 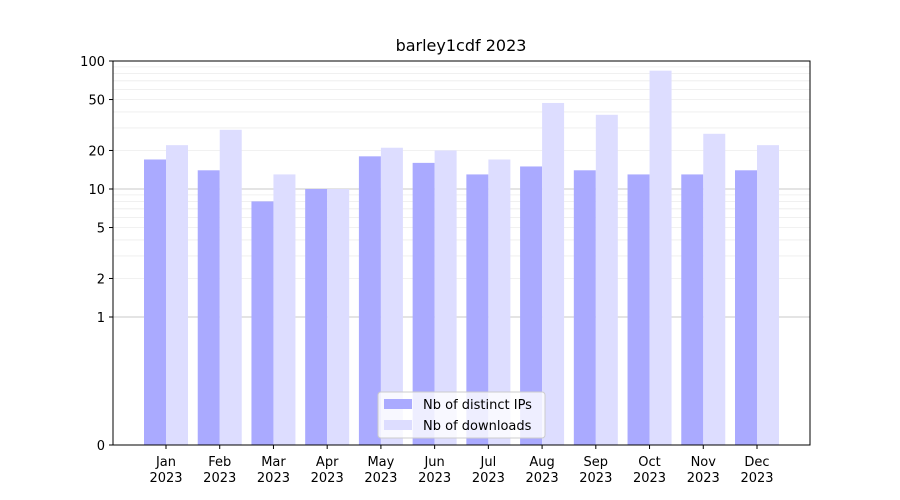 What do you see at coordinates (101, 318) in the screenshot?
I see `y-tick-label: 1` at bounding box center [101, 318].